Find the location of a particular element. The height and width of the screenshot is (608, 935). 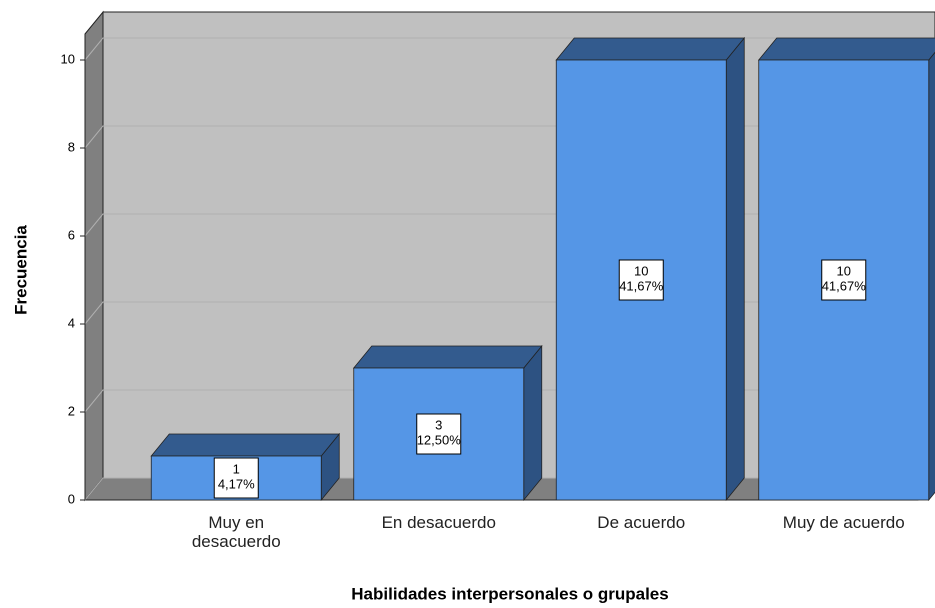

bar is located at coordinates (447, 423).